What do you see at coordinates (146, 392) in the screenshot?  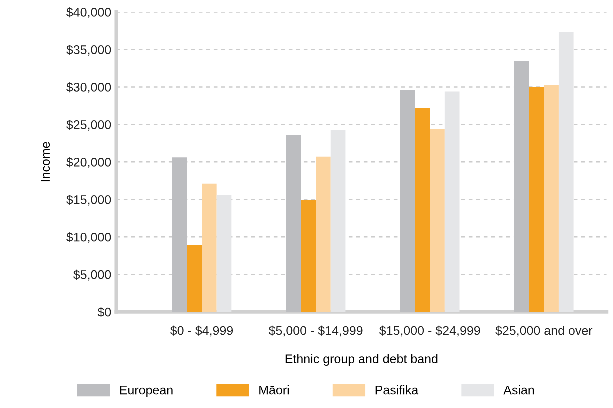 I see `legend-label: European` at bounding box center [146, 392].